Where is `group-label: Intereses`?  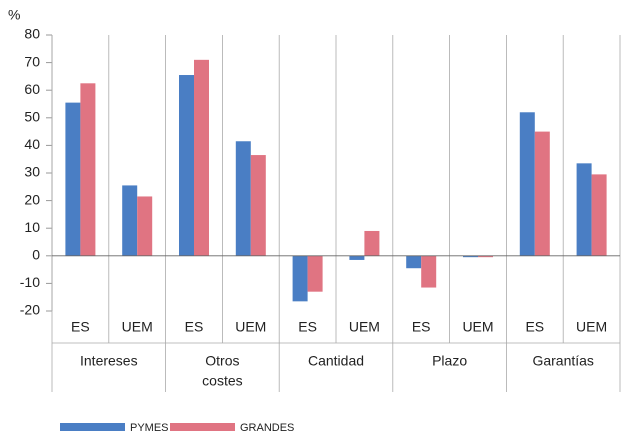 group-label: Intereses is located at coordinates (109, 361).